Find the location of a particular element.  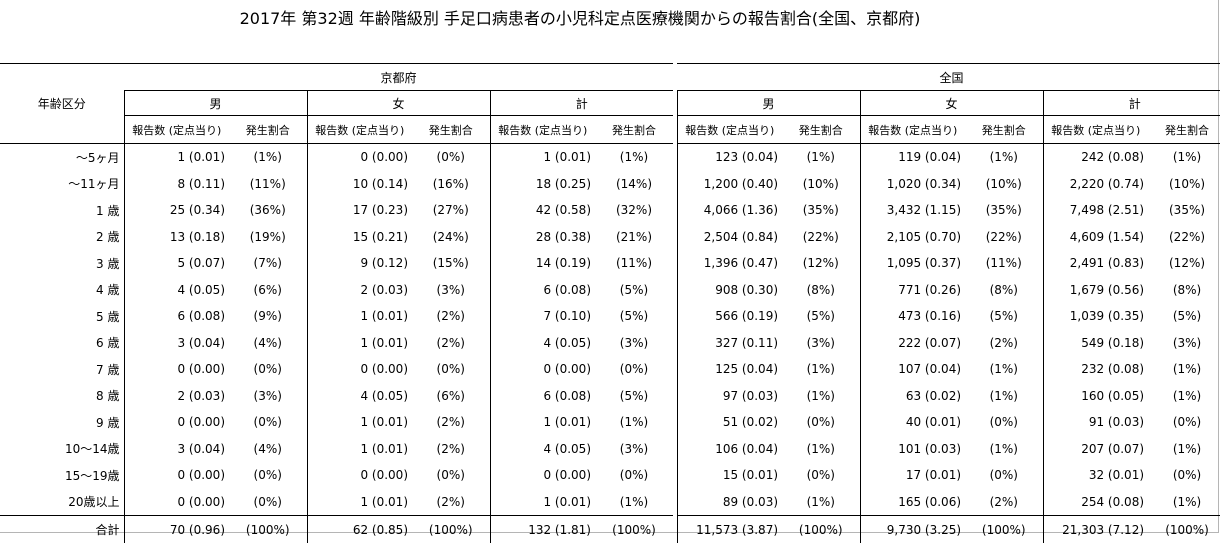

kyoto-total-reports: 1 (0.01) is located at coordinates (542, 157).